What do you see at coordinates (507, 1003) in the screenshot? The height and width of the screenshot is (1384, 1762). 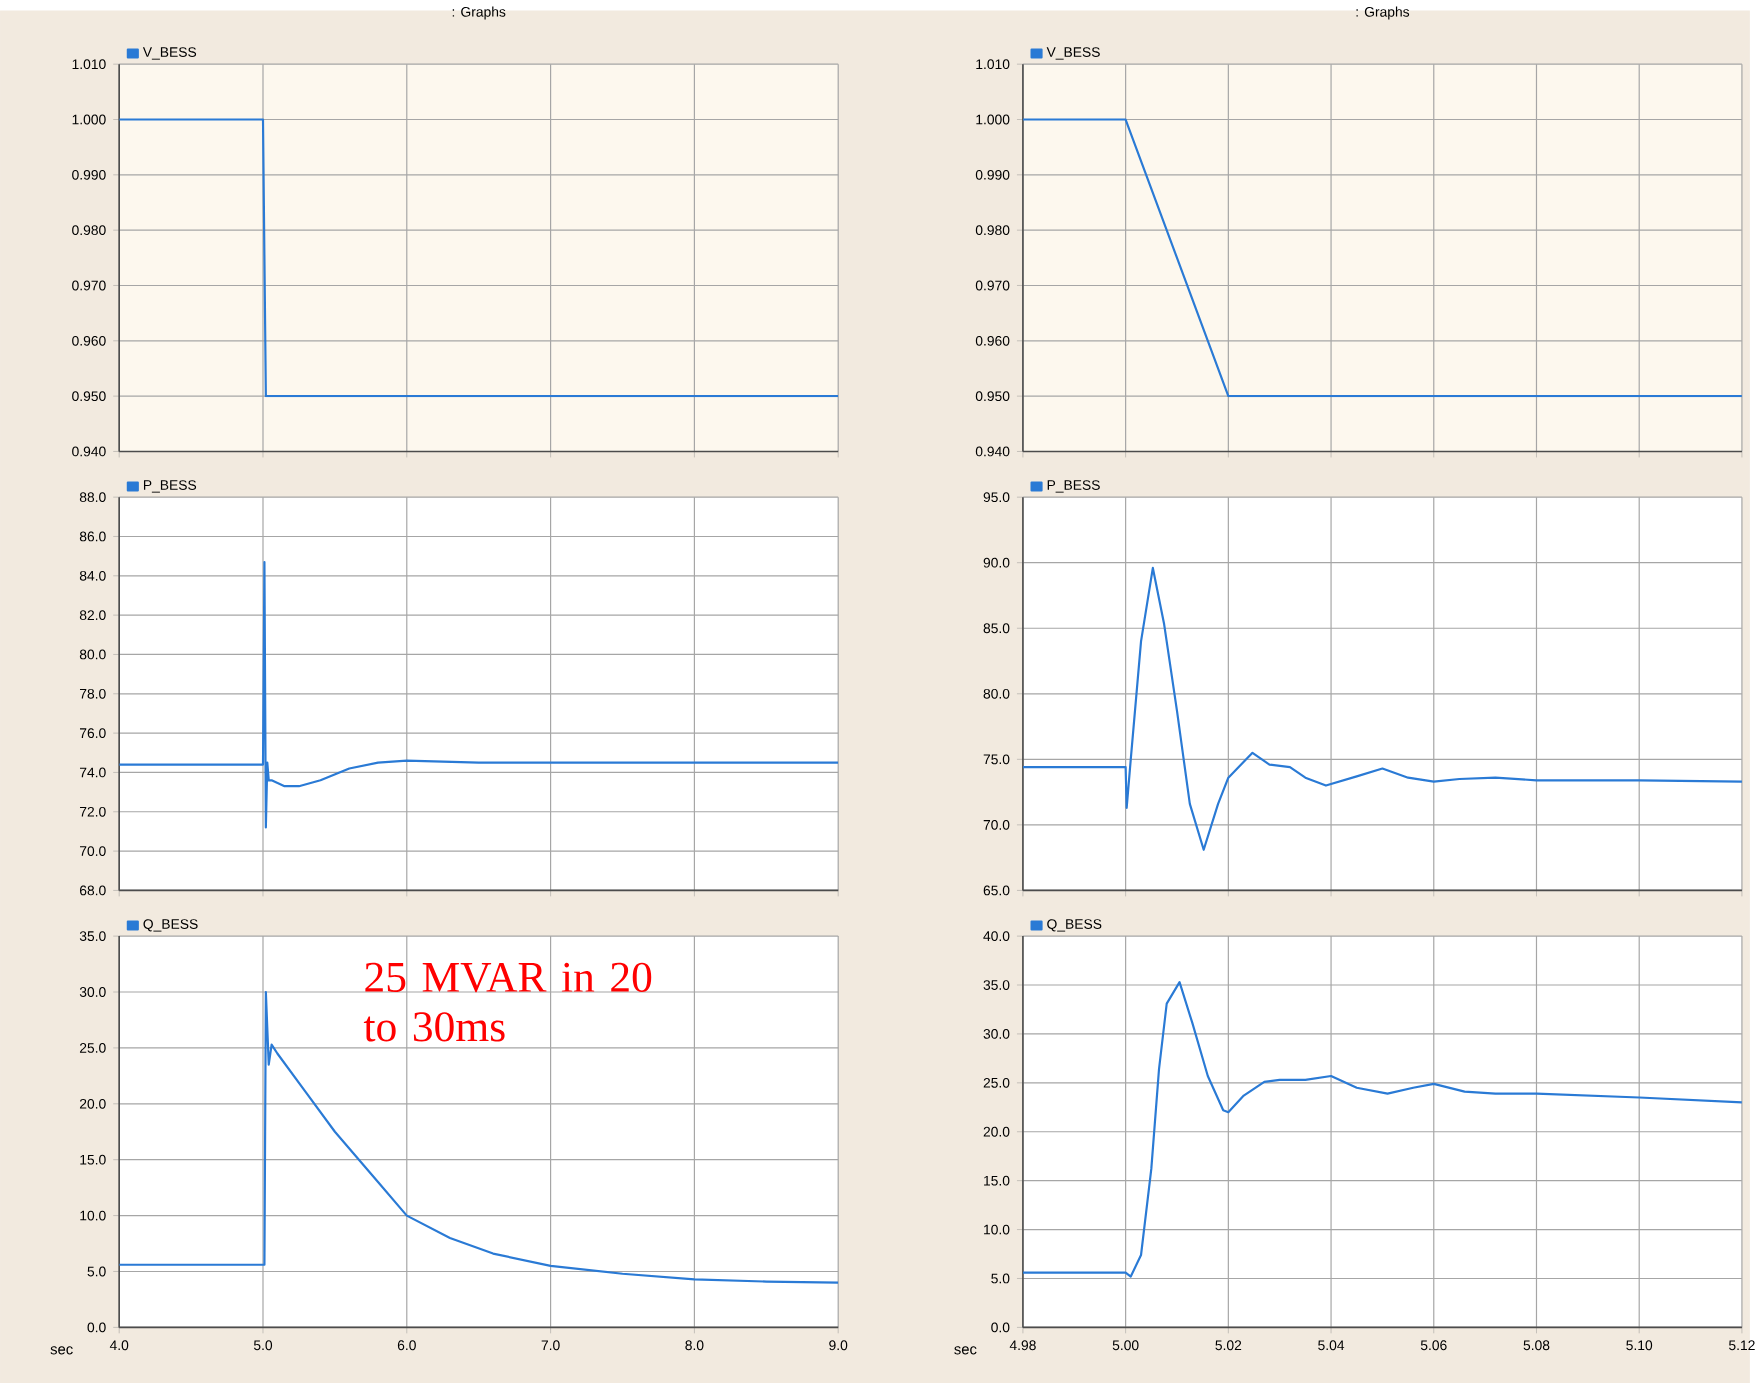 I see `annotation: 25 MVAR in 20 to 30ms` at bounding box center [507, 1003].